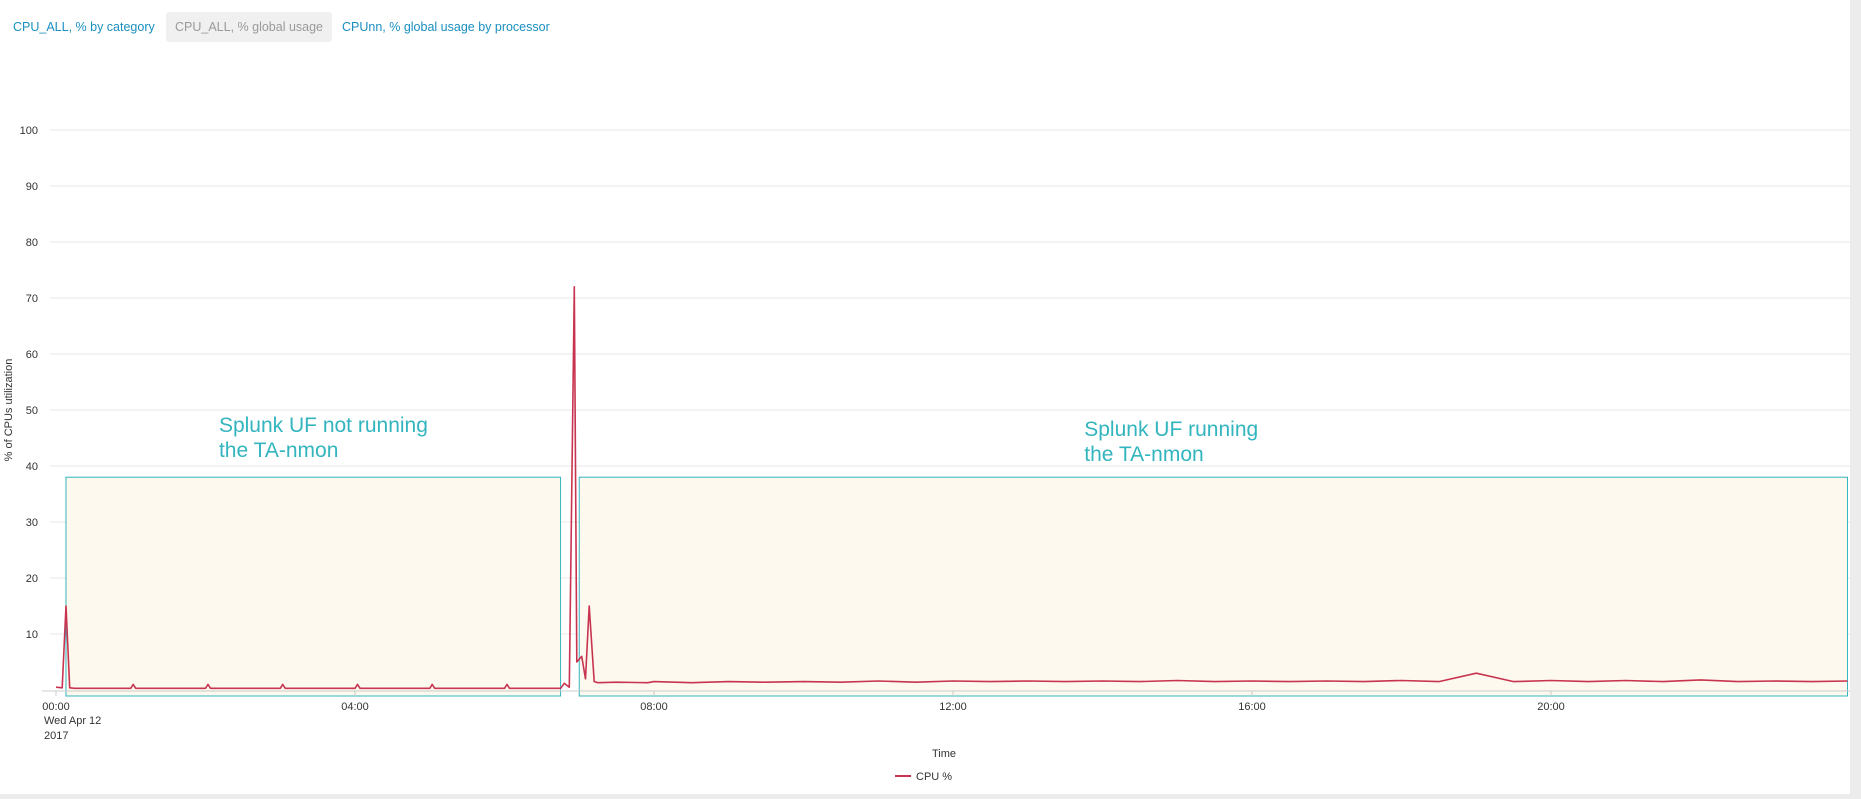 The image size is (1861, 799). I want to click on y-axis-label: % of CPUs utilization, so click(9, 410).